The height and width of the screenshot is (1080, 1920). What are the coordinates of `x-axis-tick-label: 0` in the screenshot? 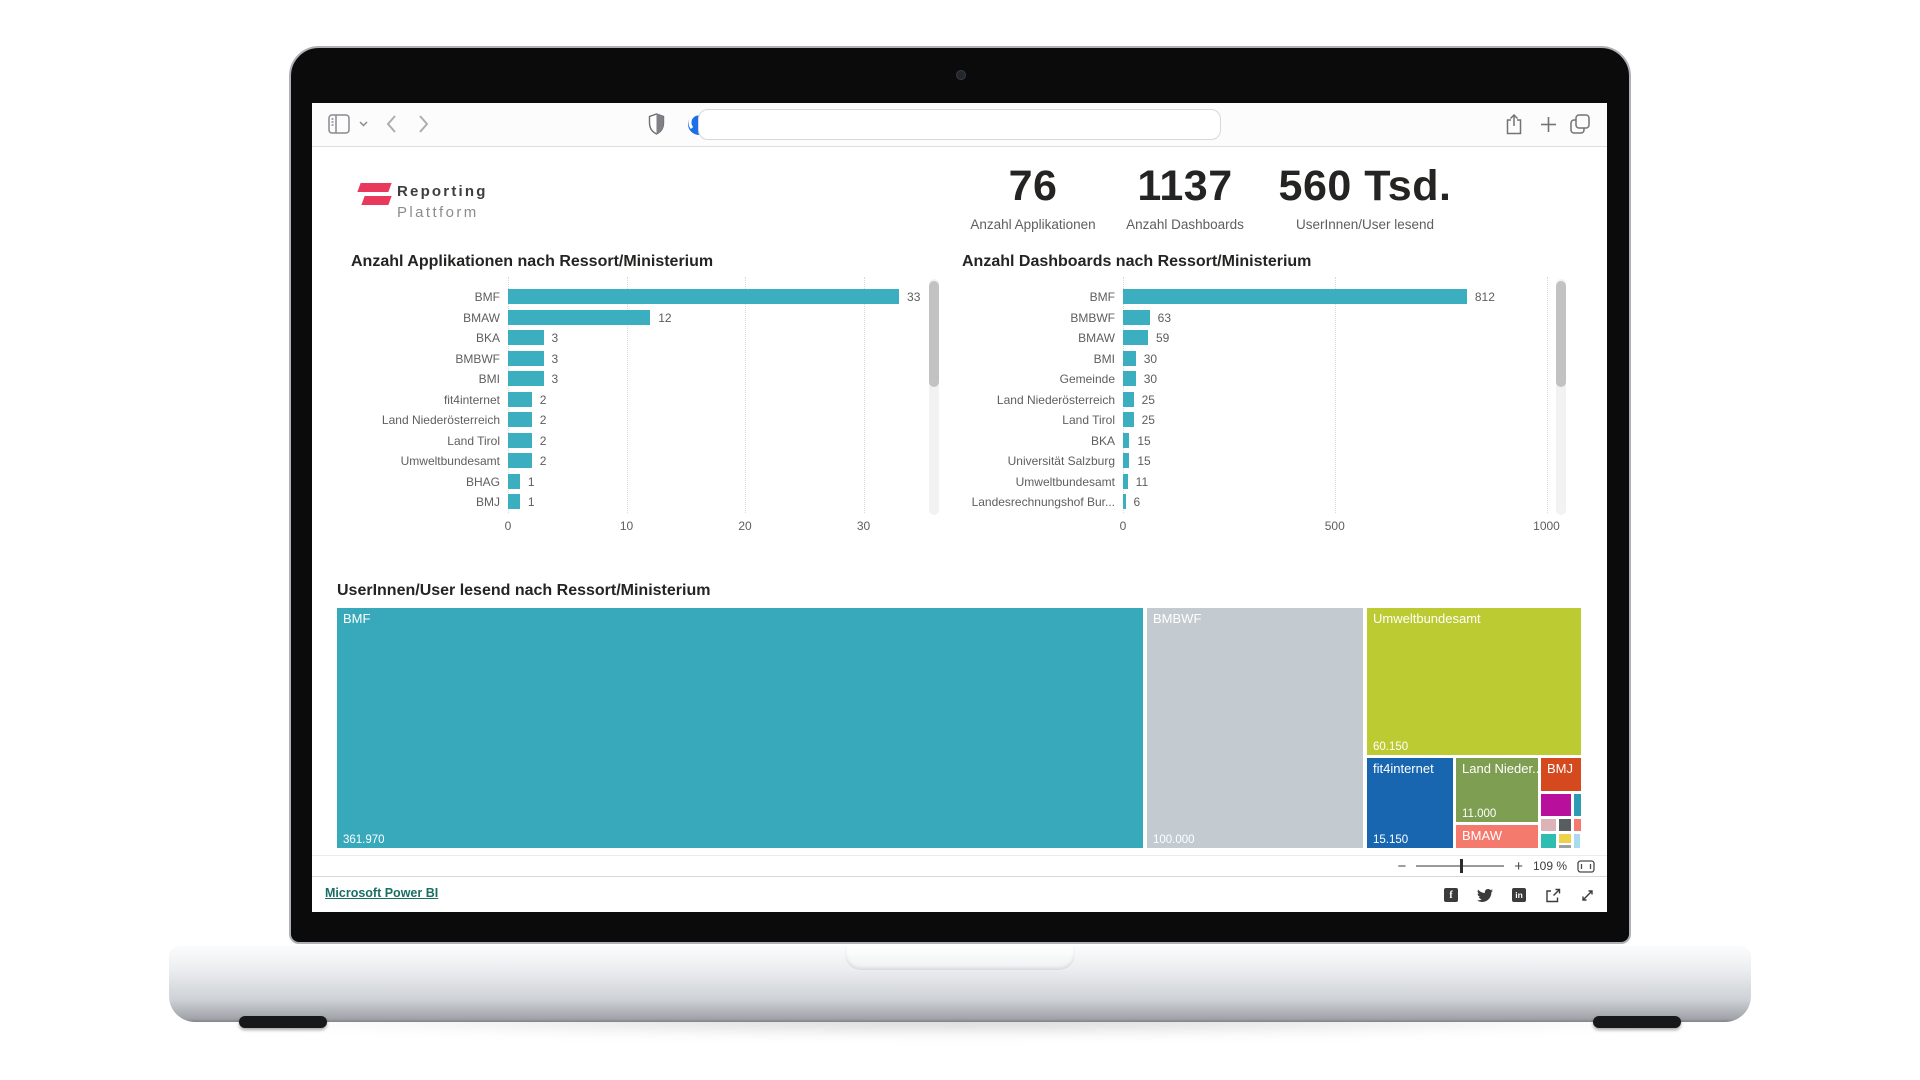 It's located at (1123, 526).